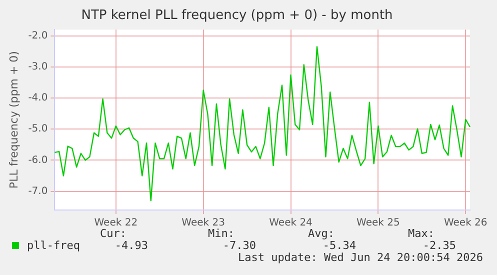 The height and width of the screenshot is (275, 497). Describe the element at coordinates (466, 223) in the screenshot. I see `x-tick-label: Week 26` at that location.